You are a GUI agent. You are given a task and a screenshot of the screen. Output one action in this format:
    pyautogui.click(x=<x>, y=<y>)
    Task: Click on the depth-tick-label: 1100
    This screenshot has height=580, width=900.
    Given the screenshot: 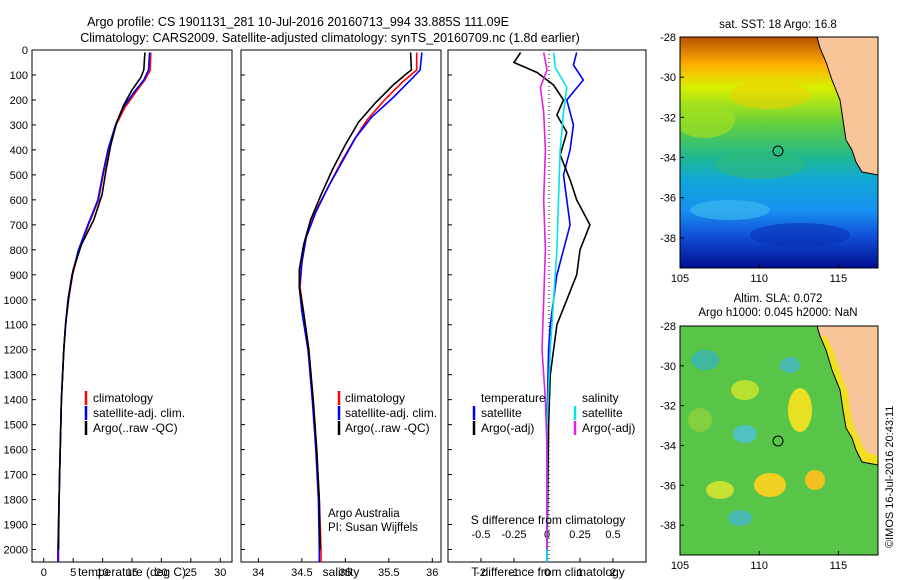 What is the action you would take?
    pyautogui.click(x=16, y=326)
    